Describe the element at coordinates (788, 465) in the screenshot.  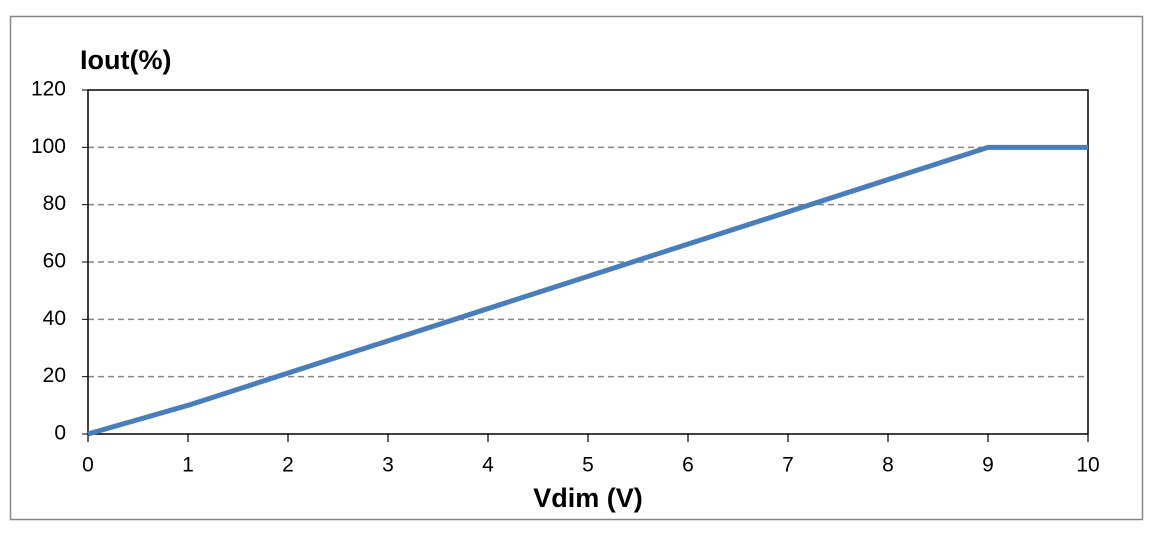
I see `x-tick-label: 7` at that location.